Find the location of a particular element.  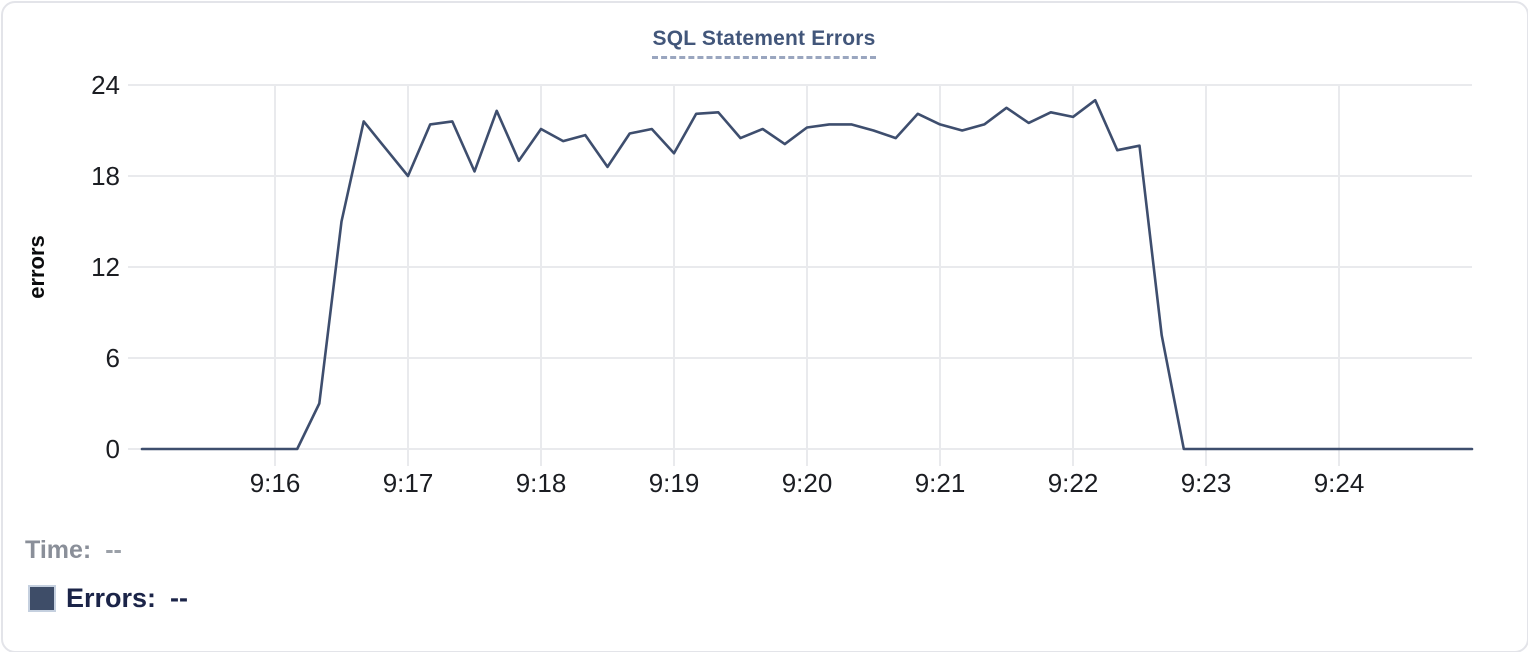

x-tick-label: 9:17 is located at coordinates (408, 483).